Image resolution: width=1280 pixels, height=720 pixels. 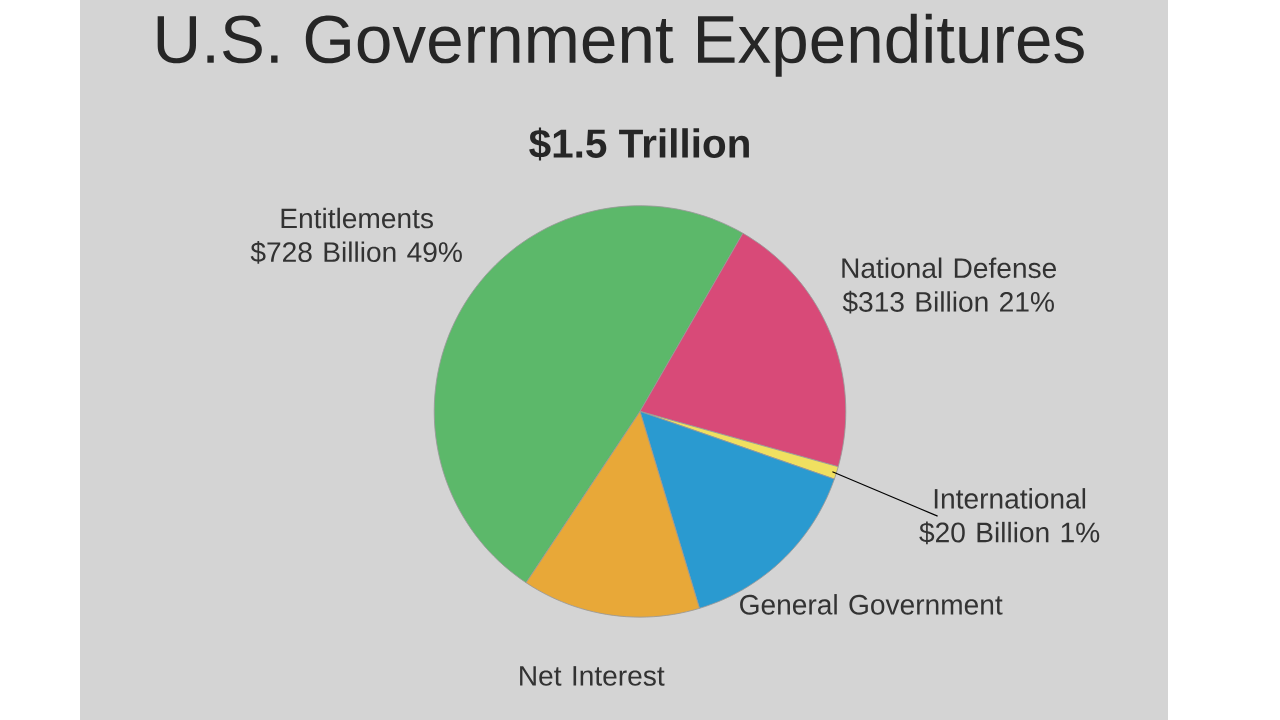 What do you see at coordinates (592, 676) in the screenshot?
I see `slice-label: Net Interest` at bounding box center [592, 676].